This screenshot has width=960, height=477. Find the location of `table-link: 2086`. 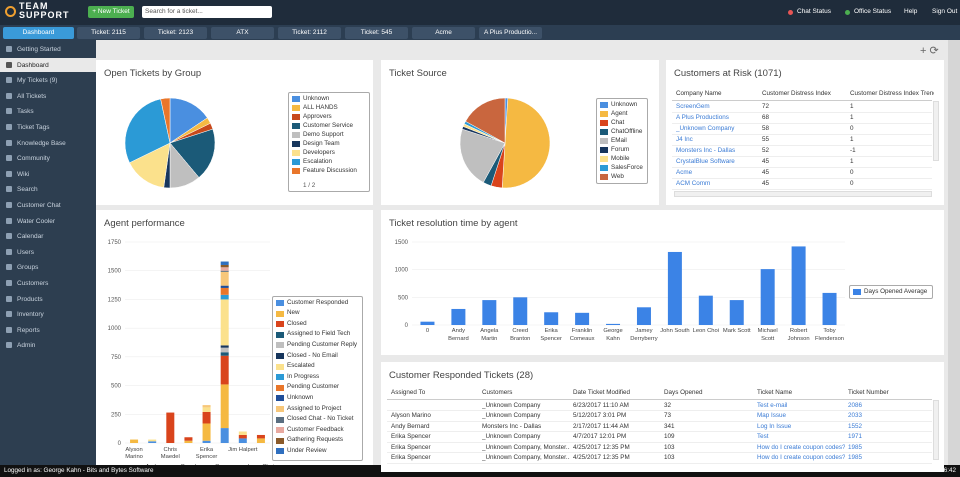

table-link: 2086 is located at coordinates (855, 405).